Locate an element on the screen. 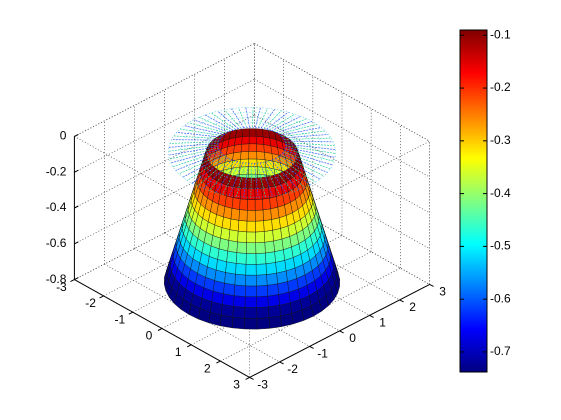 This screenshot has height=420, width=561. y-tick-label: 3 is located at coordinates (442, 292).